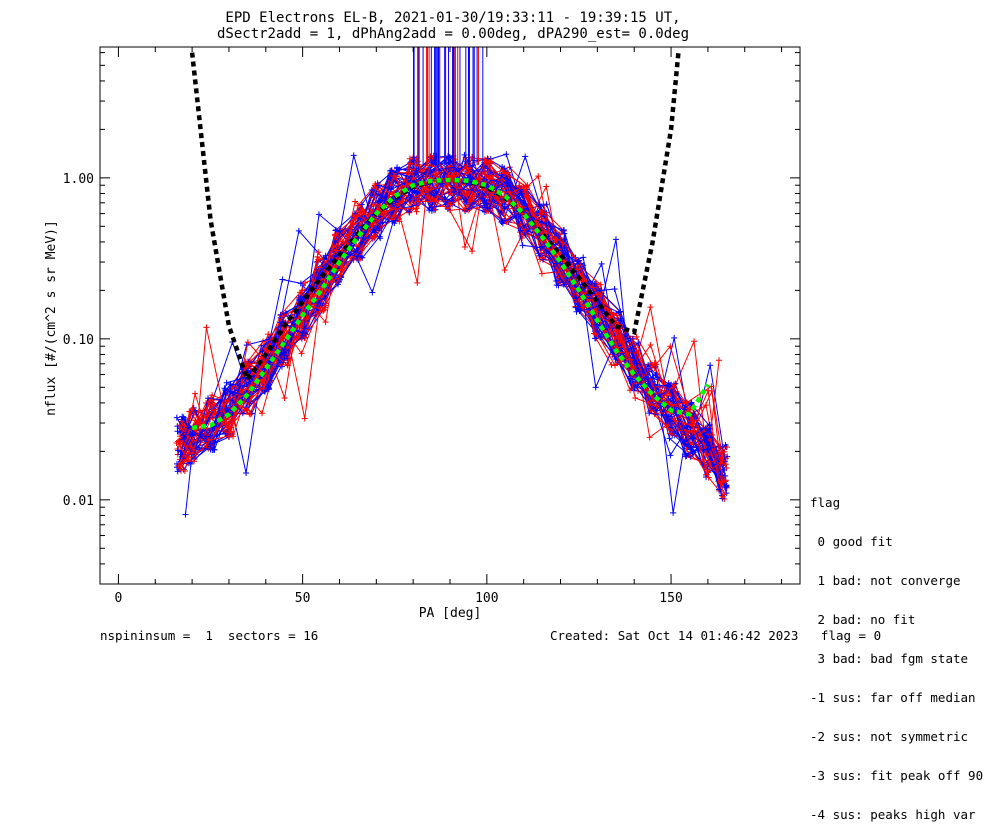 The image size is (1000, 834). I want to click on legend-item: 2 bad: no fit, so click(863, 619).